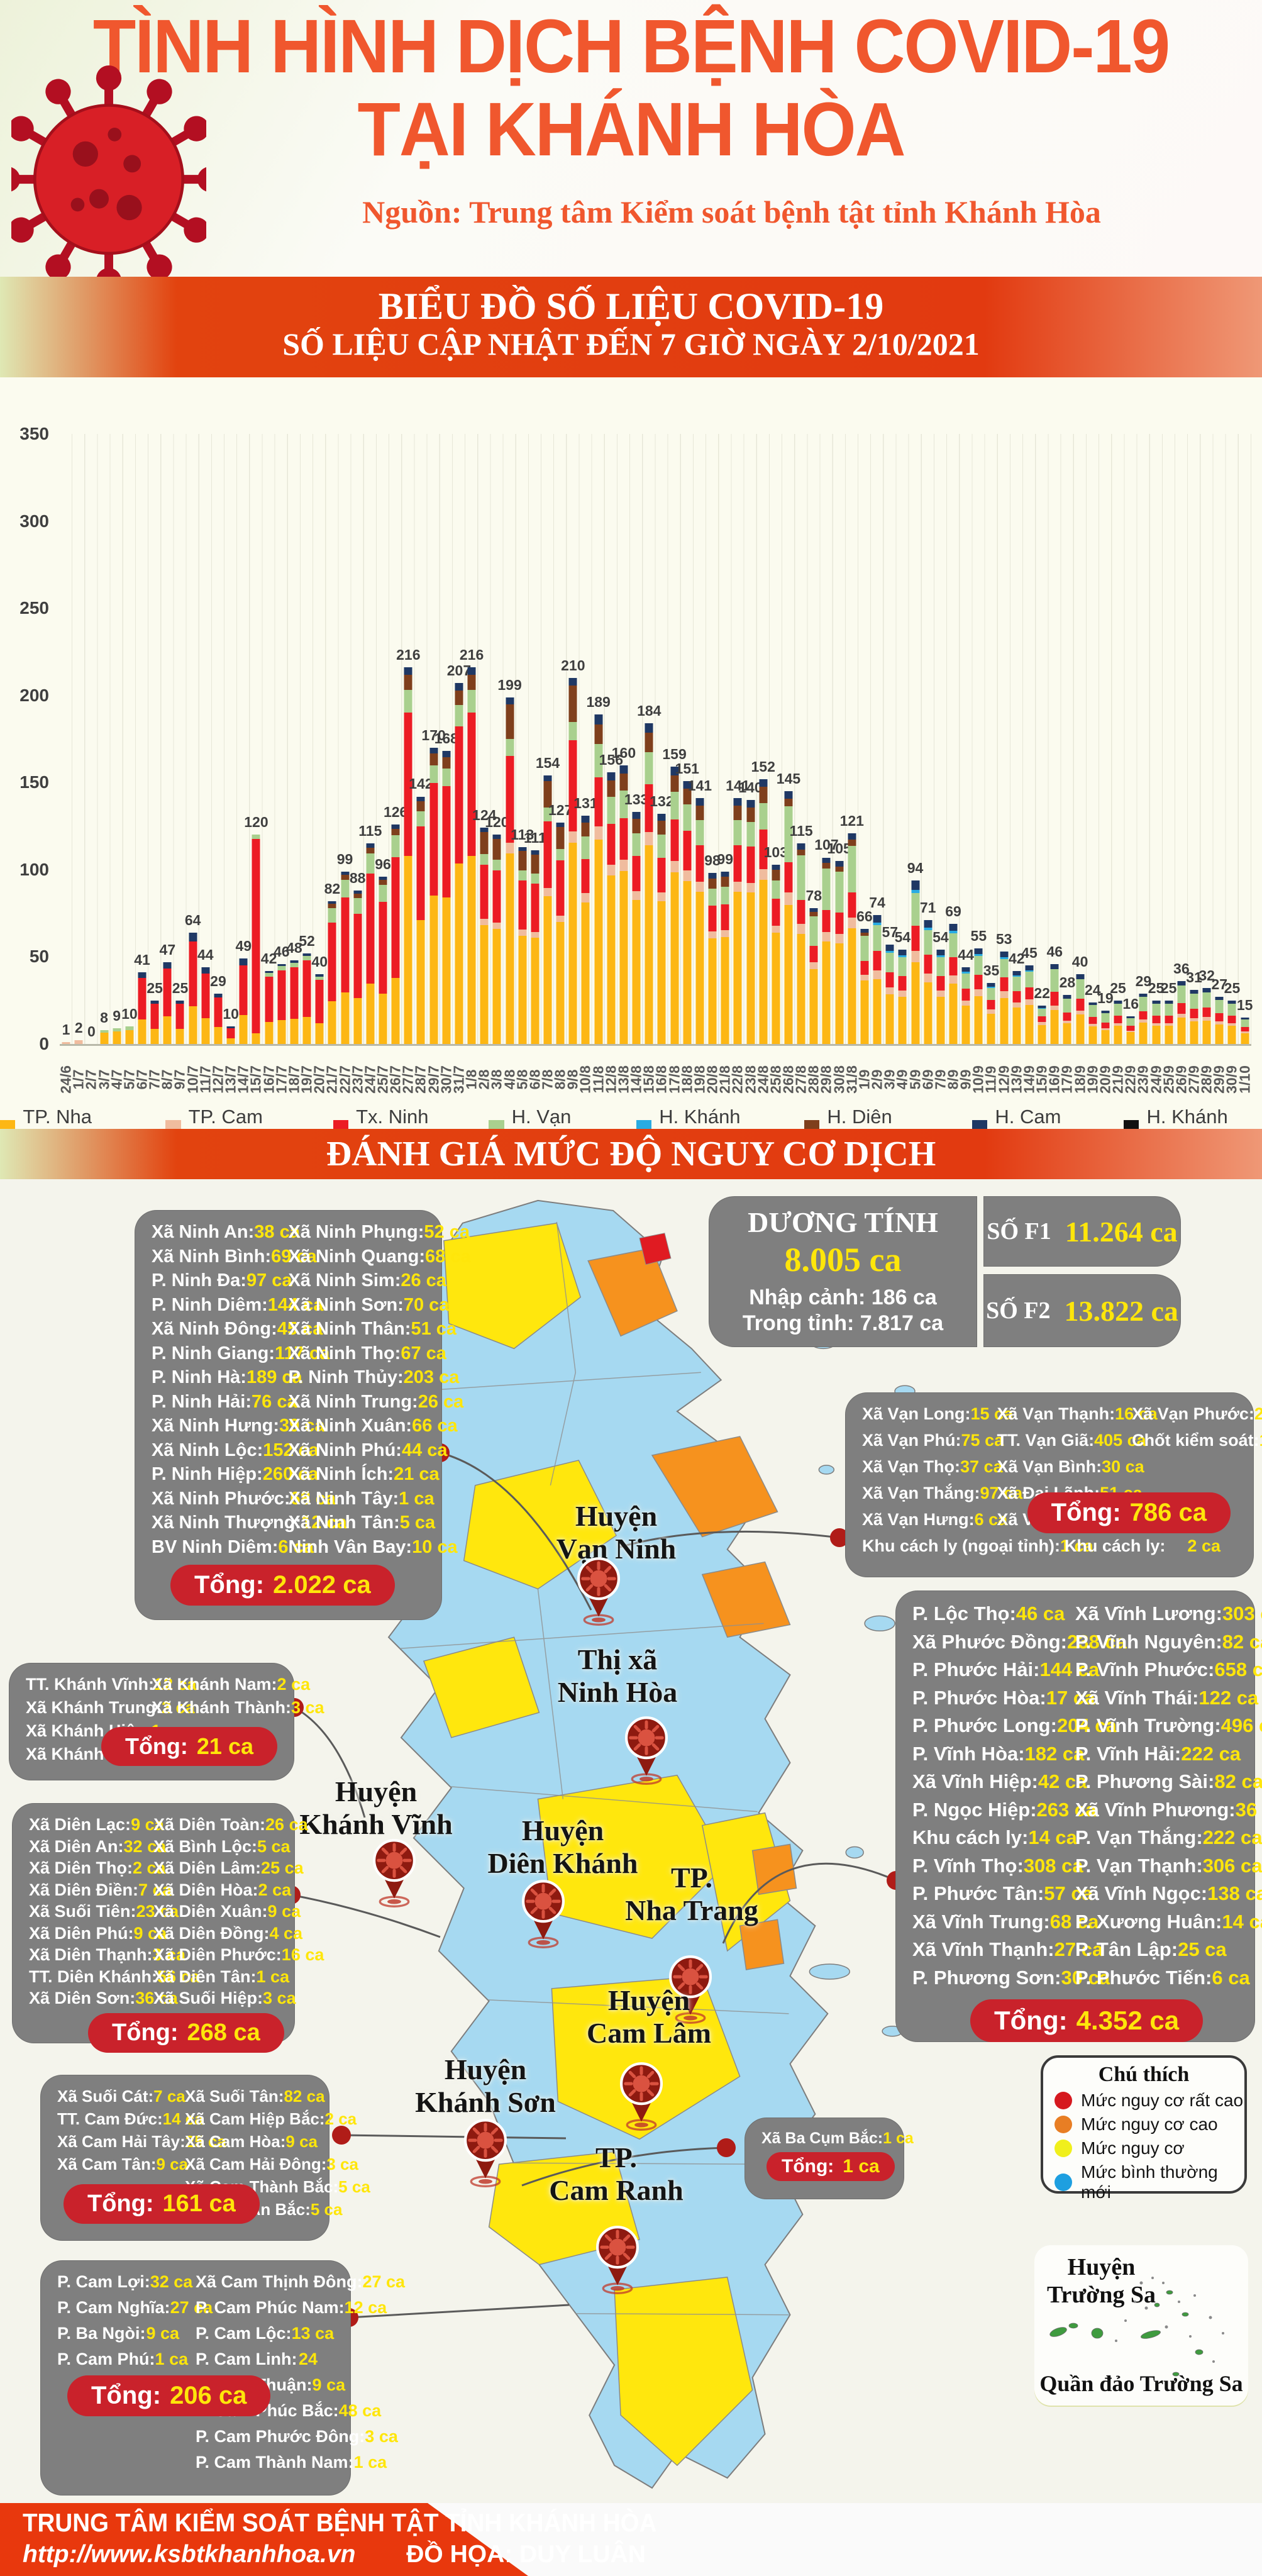 This screenshot has width=1262, height=2576. What do you see at coordinates (252, 2143) in the screenshot?
I see `stat-cell: Xã Cam Hòa: 9 ca` at bounding box center [252, 2143].